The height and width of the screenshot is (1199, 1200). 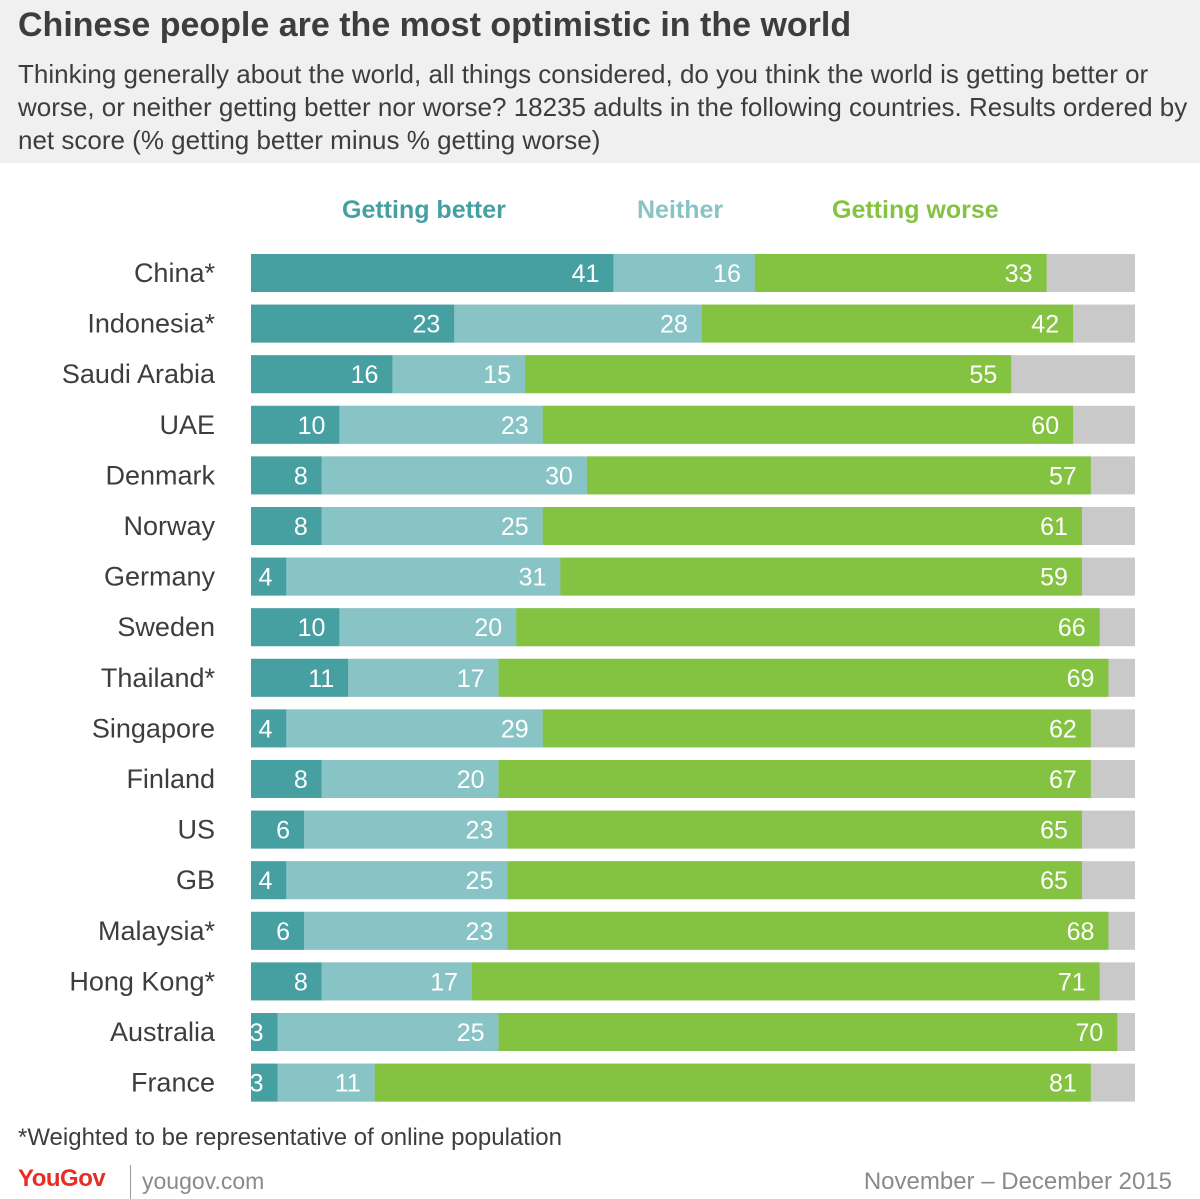 I want to click on legend-getting-worse: Getting worse, so click(x=915, y=210).